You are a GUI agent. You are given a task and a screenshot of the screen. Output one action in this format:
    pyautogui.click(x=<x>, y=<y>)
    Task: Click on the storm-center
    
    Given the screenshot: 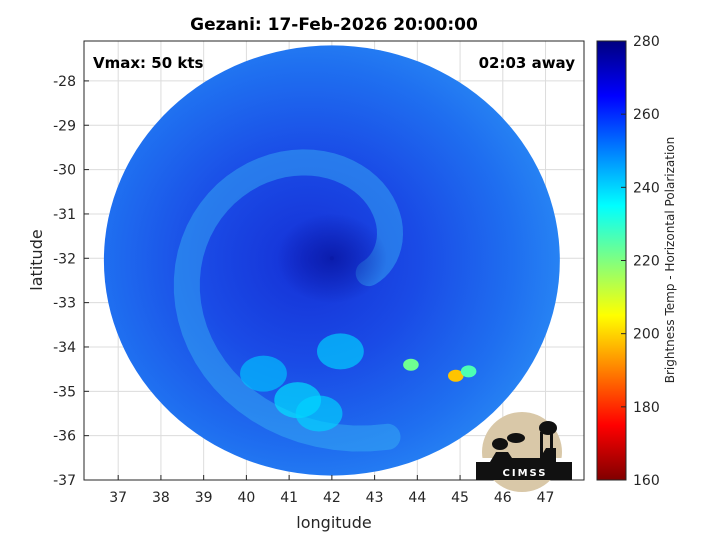 What is the action you would take?
    pyautogui.click(x=331, y=258)
    